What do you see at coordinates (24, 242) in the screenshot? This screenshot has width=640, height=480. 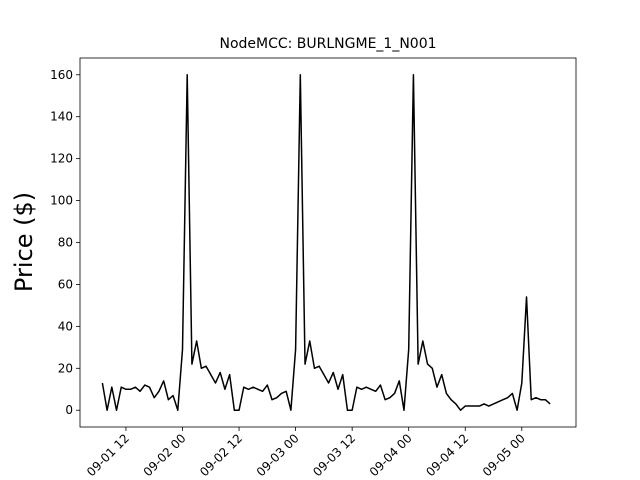 I see `y-axis-label: Price ($)` at bounding box center [24, 242].